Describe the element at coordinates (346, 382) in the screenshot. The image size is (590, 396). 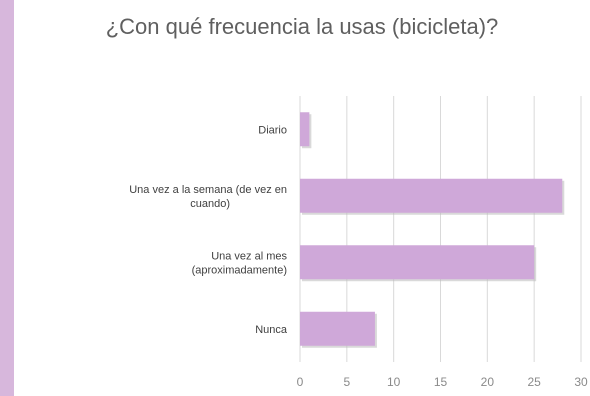
I see `x-tick-label: 5` at that location.